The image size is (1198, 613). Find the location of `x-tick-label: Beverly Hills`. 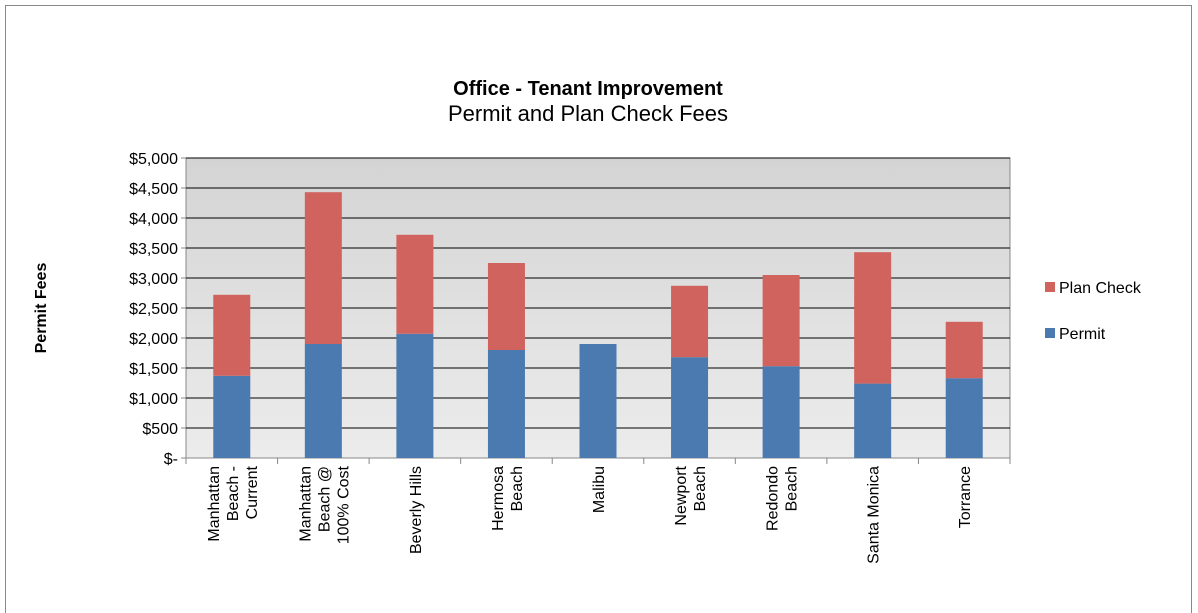

x-tick-label: Beverly Hills is located at coordinates (416, 510).